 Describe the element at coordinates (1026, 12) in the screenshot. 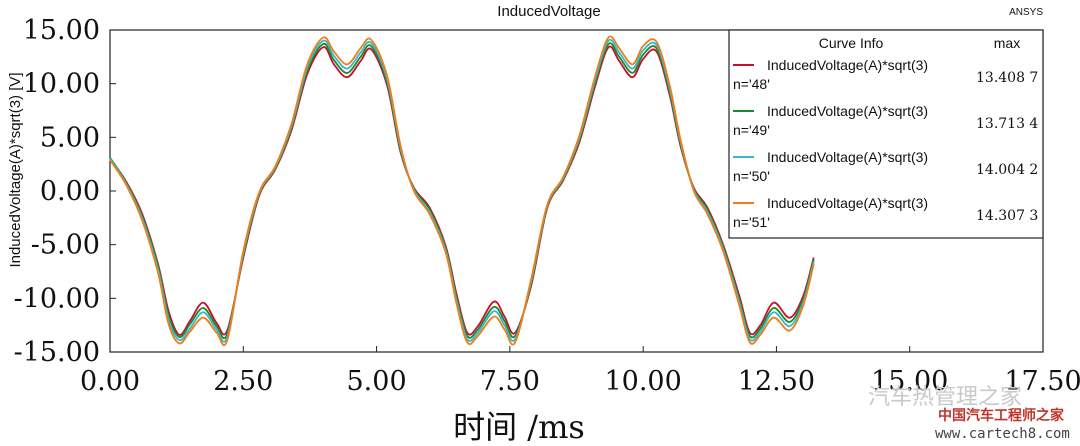

I see `vendor-label: ANSYS` at that location.